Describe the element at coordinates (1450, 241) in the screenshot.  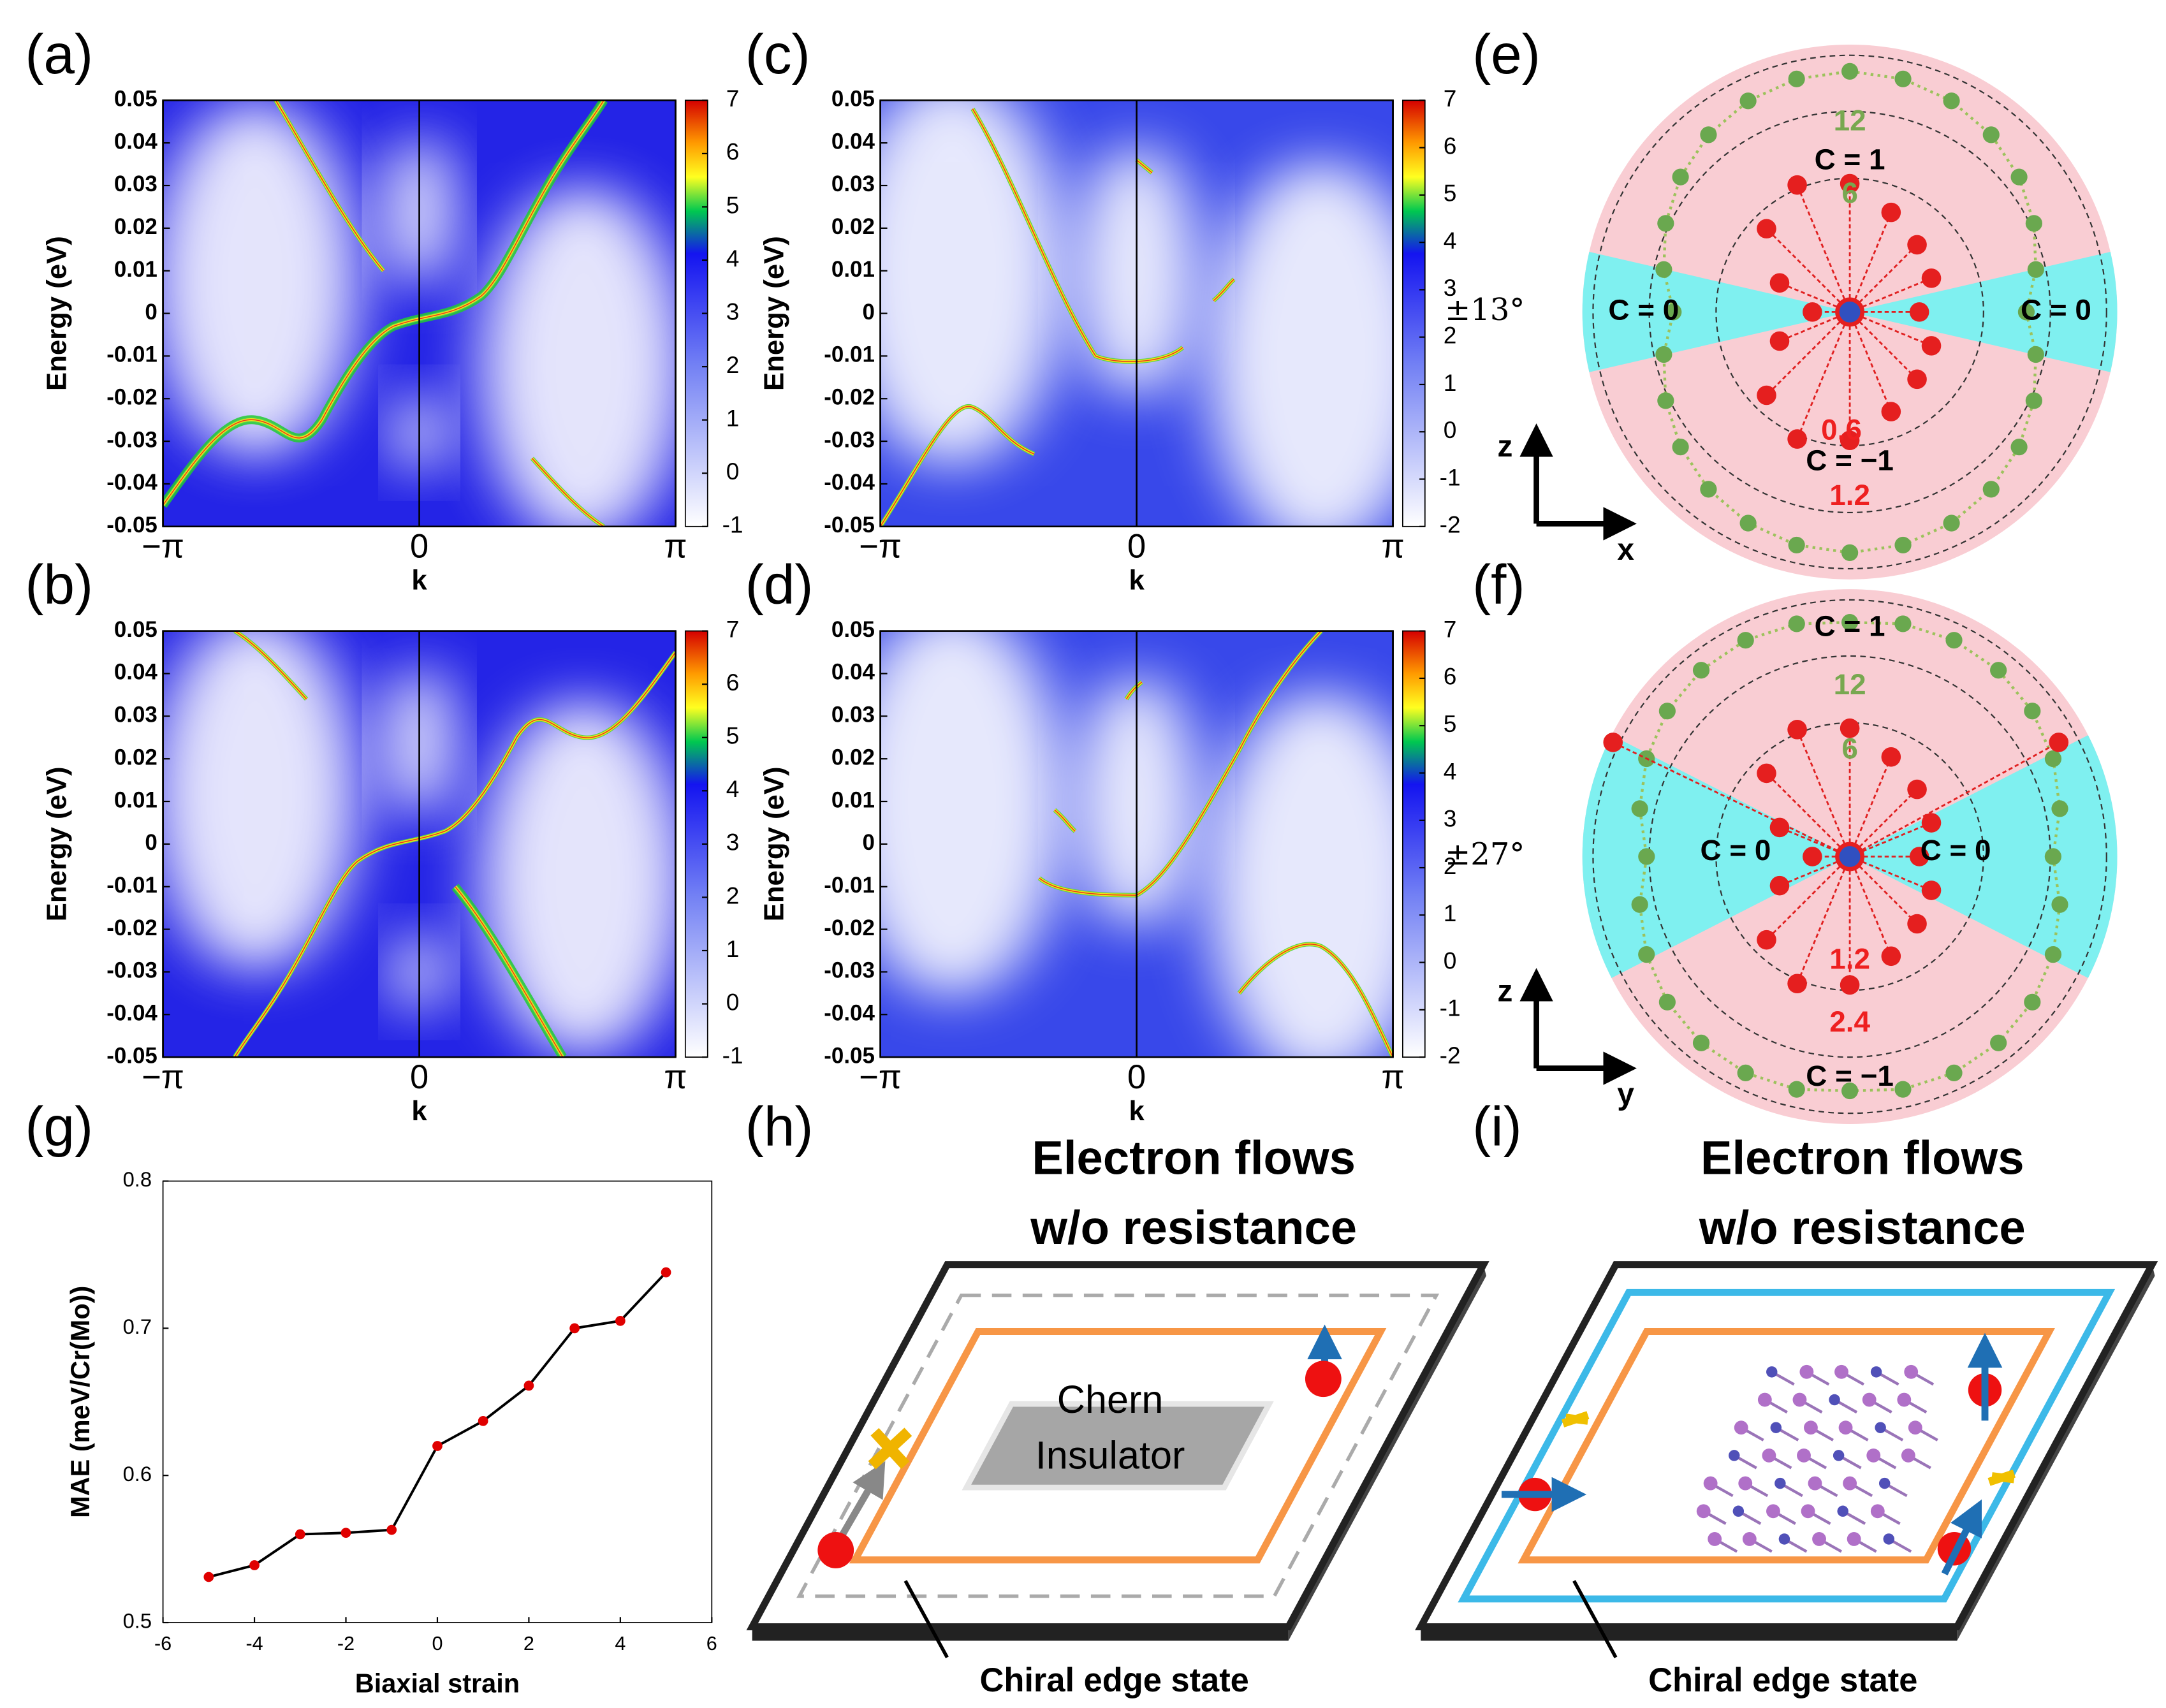
I see `colorbar-tick-label: 4` at that location.